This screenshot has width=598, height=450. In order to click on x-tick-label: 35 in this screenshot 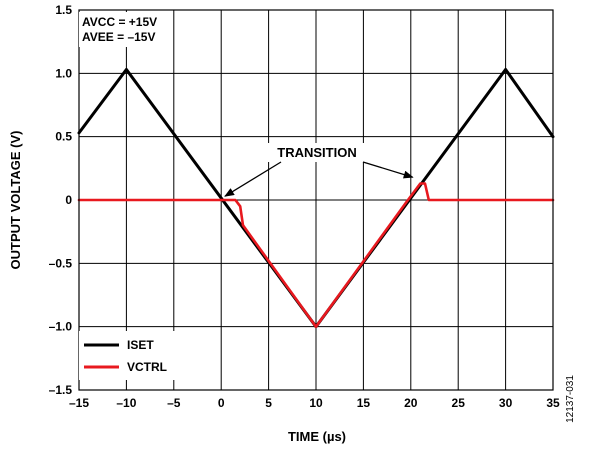, I will do `click(553, 403)`.